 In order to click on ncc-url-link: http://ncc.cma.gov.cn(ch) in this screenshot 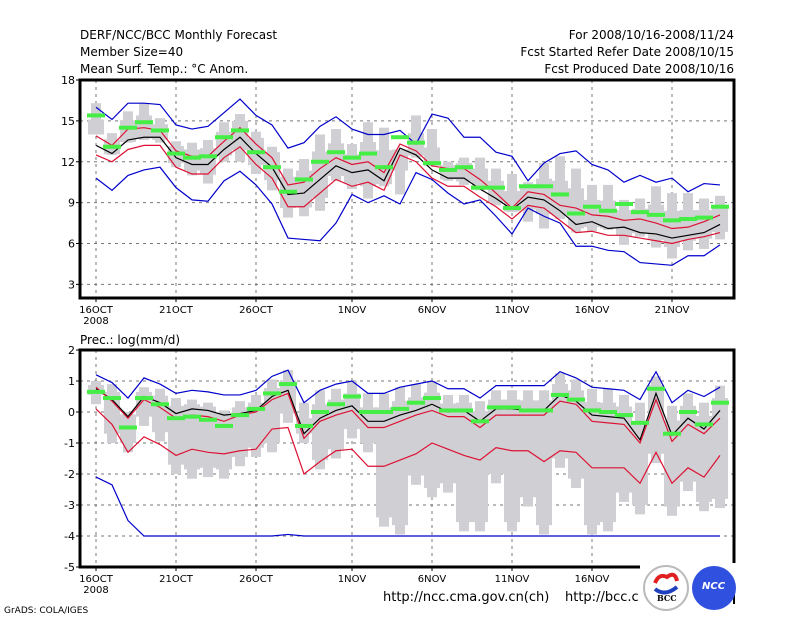, I will do `click(466, 597)`.